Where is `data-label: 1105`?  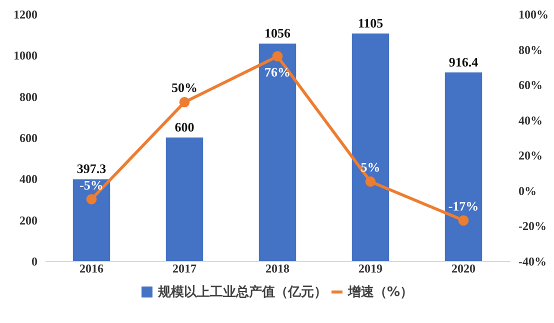
data-label: 1105 is located at coordinates (371, 23).